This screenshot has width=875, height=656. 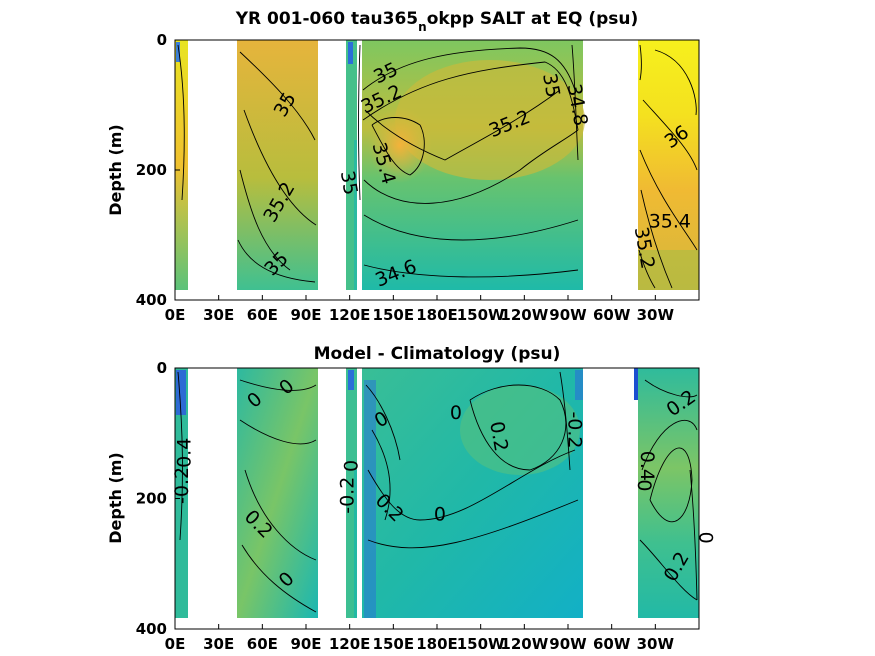 I want to click on difference-y-axis-label: Depth (m), so click(x=115, y=498).